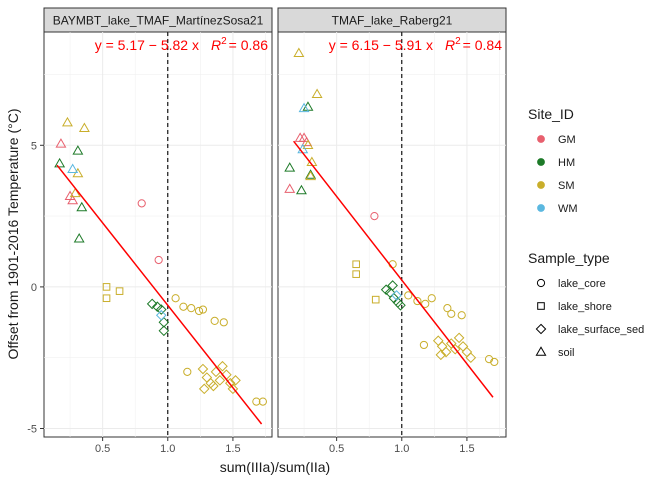 Image resolution: width=672 pixels, height=480 pixels. What do you see at coordinates (541, 162) in the screenshot?
I see `legend-key-hm` at bounding box center [541, 162].